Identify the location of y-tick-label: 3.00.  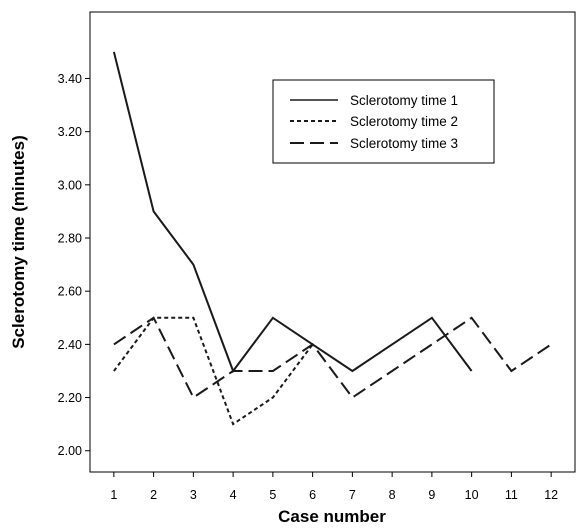
(70, 185).